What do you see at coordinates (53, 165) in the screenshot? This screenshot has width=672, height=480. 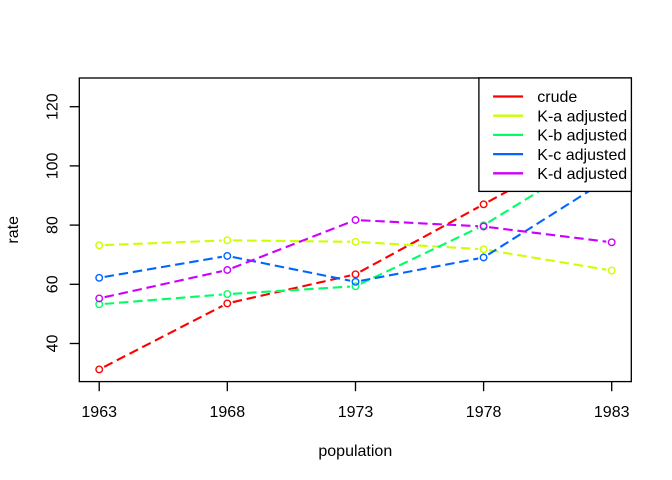 I see `svg-text: 100` at bounding box center [53, 165].